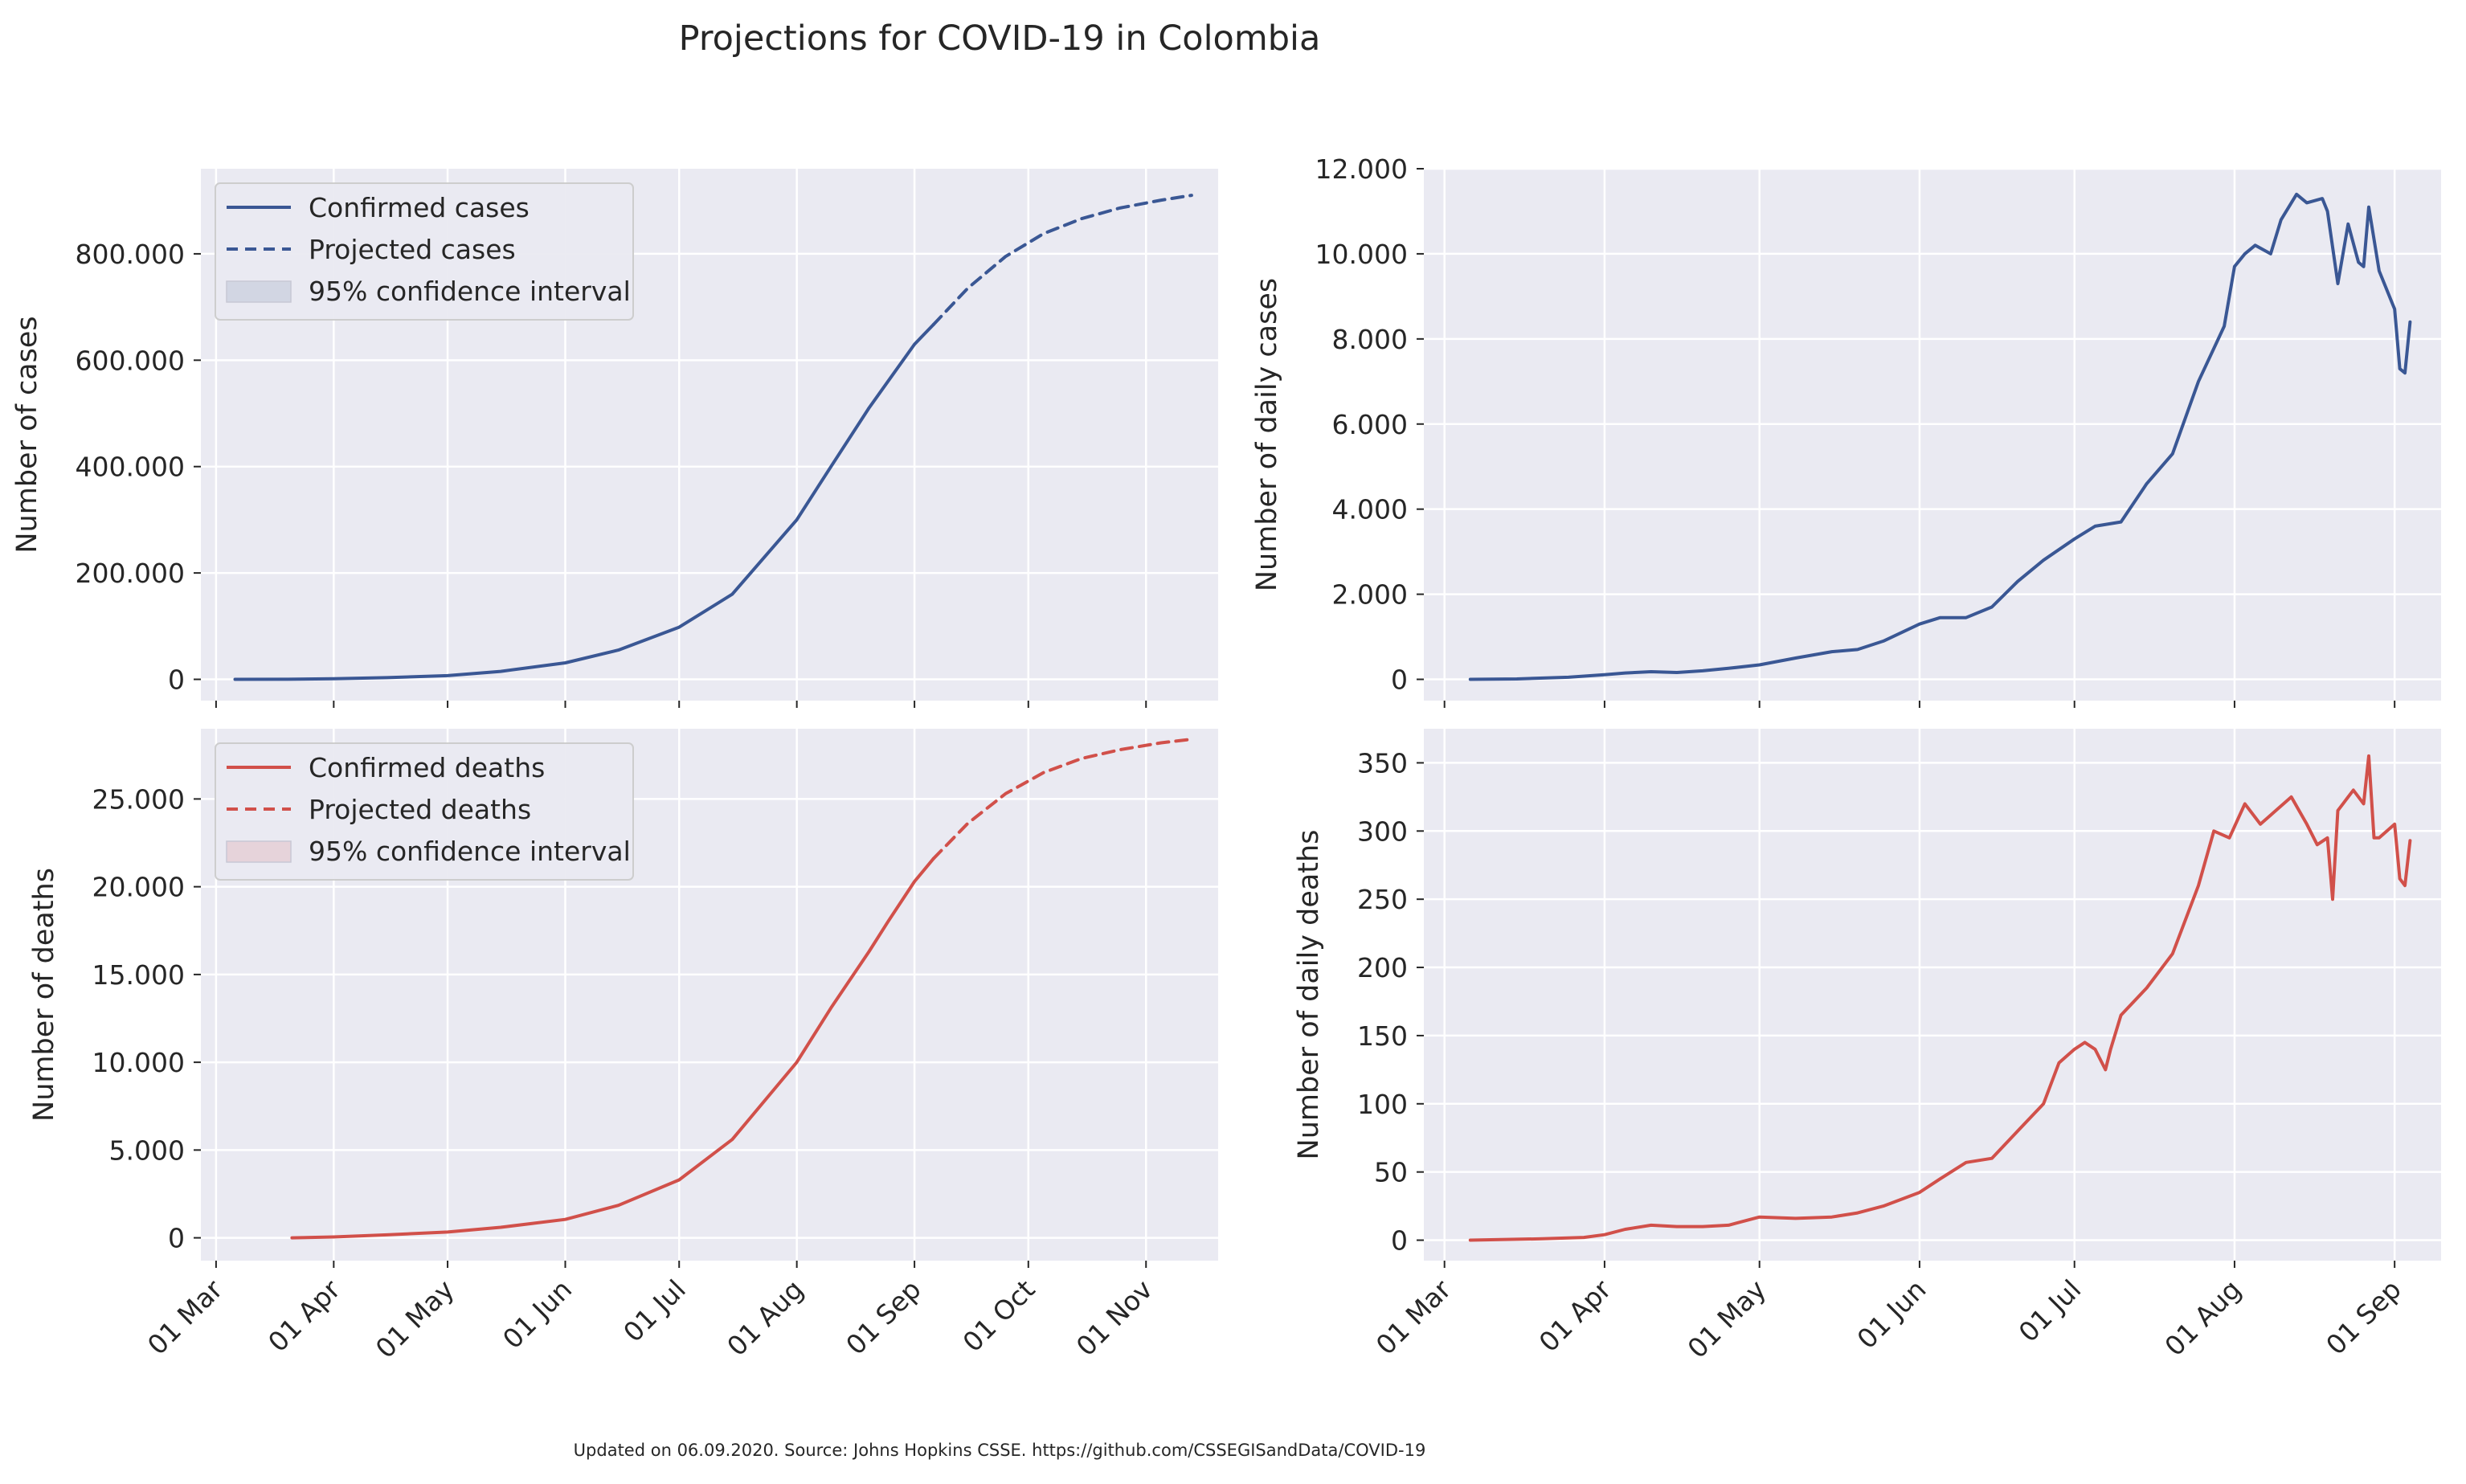 This screenshot has width=2466, height=1484. What do you see at coordinates (1382, 1036) in the screenshot?
I see `y-tick-label: 150` at bounding box center [1382, 1036].